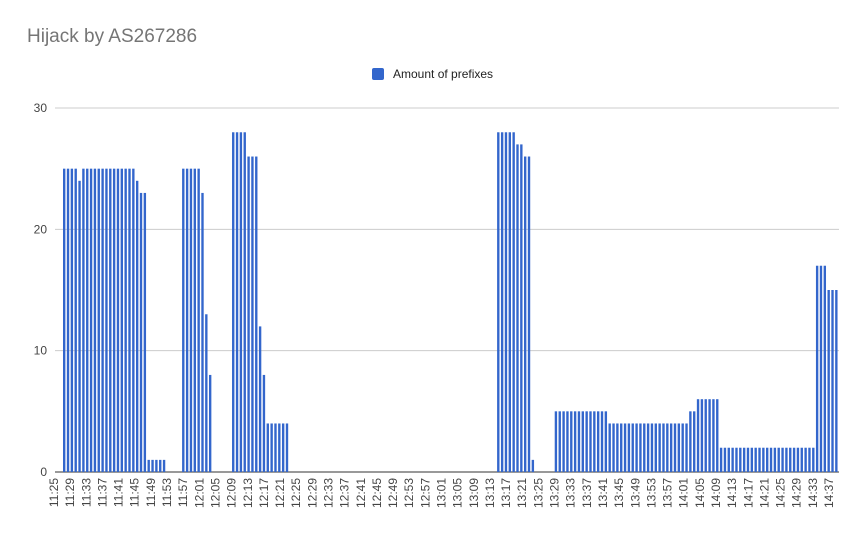 The image size is (866, 536). Describe the element at coordinates (264, 493) in the screenshot. I see `x-tick-label: 12:17` at that location.